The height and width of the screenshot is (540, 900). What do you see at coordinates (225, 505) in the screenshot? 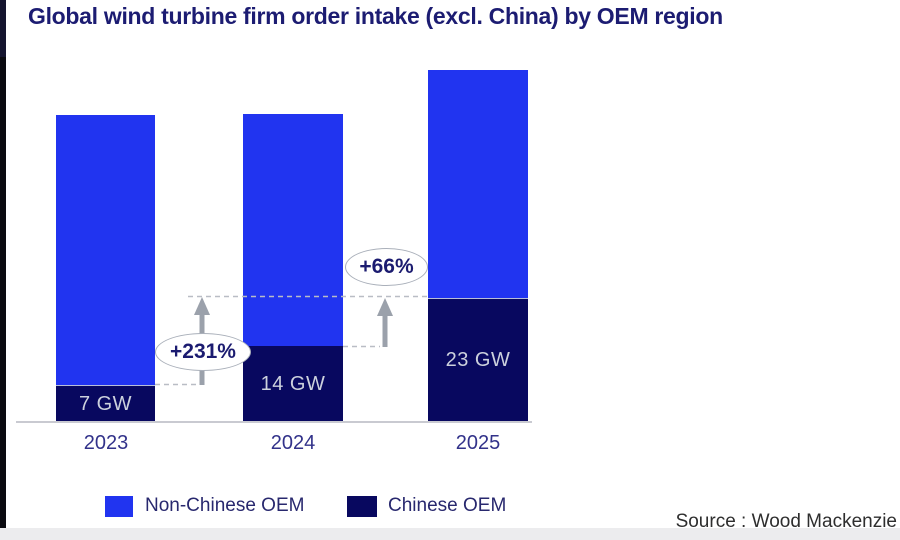
I see `legend-label-non-chinese-oem: Non-Chinese OEM` at bounding box center [225, 505].